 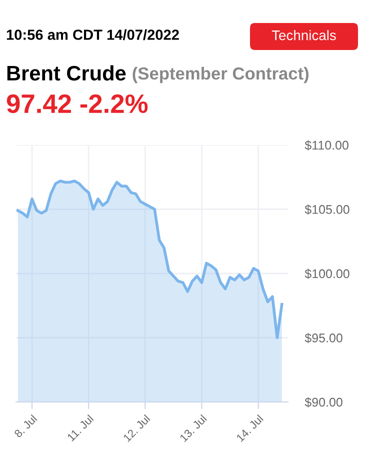 I want to click on y-tick-label: $105.00, so click(x=327, y=209).